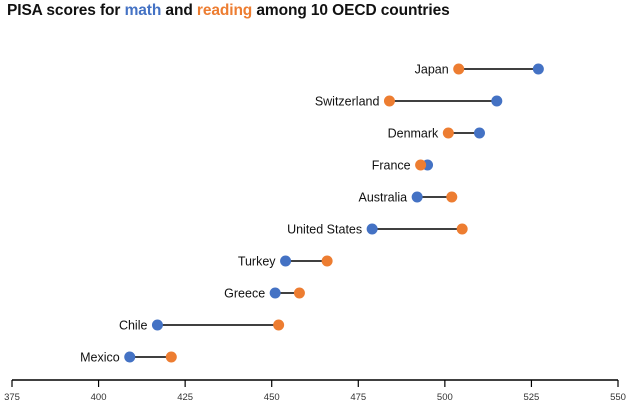 Image resolution: width=637 pixels, height=410 pixels. What do you see at coordinates (347, 102) in the screenshot?
I see `country-label: Switzerland` at bounding box center [347, 102].